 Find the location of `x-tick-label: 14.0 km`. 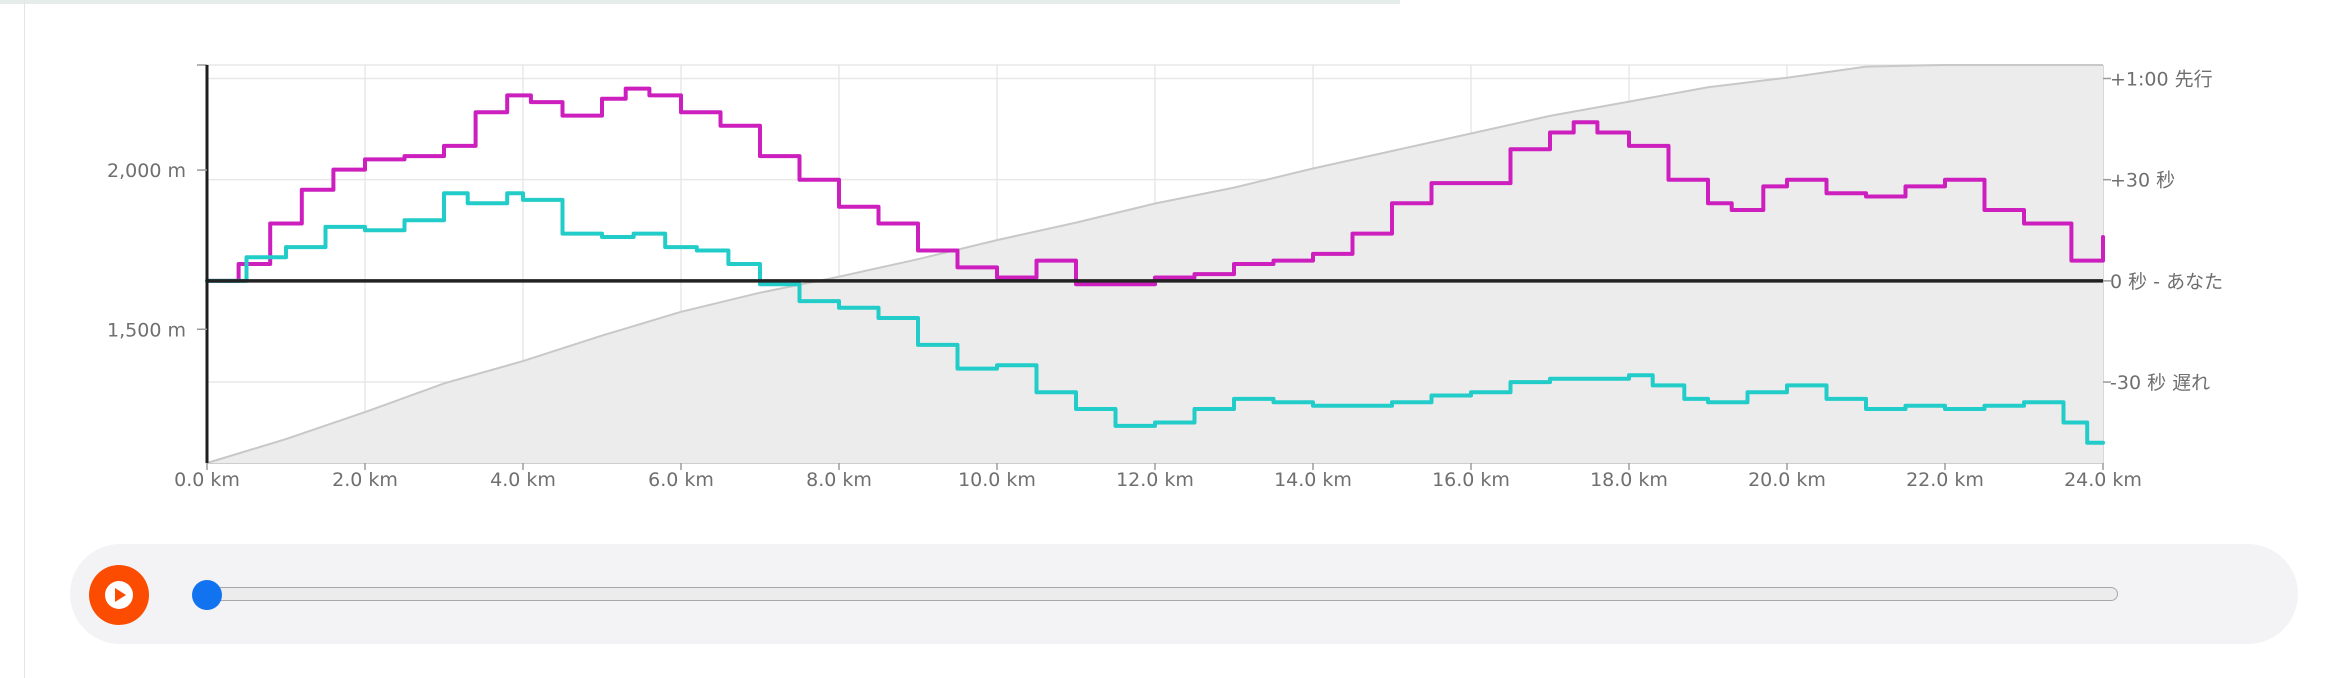

x-tick-label: 14.0 km is located at coordinates (1313, 480).